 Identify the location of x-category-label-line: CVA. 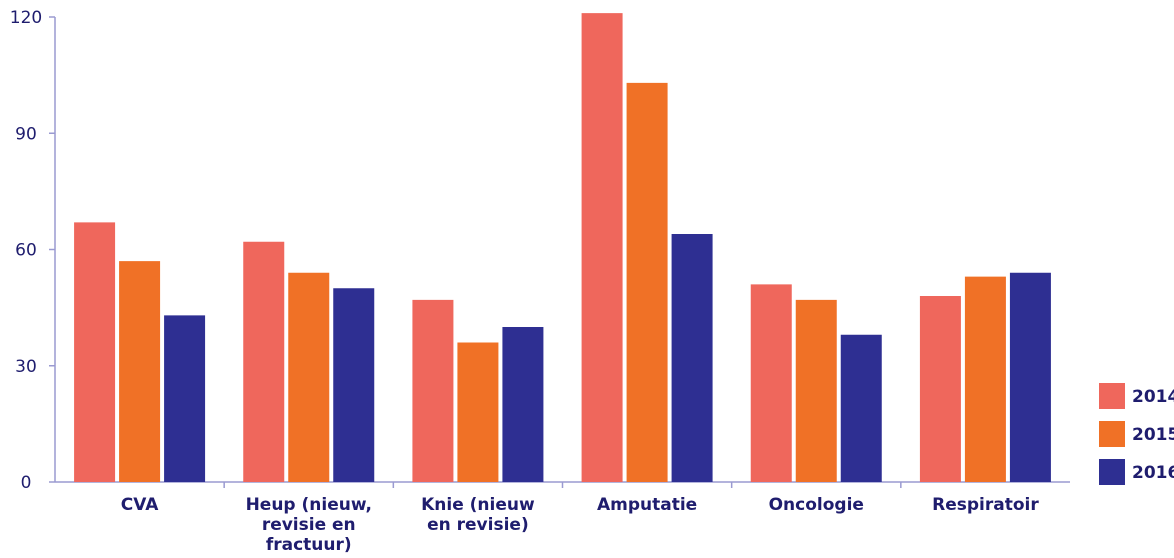
(140, 505).